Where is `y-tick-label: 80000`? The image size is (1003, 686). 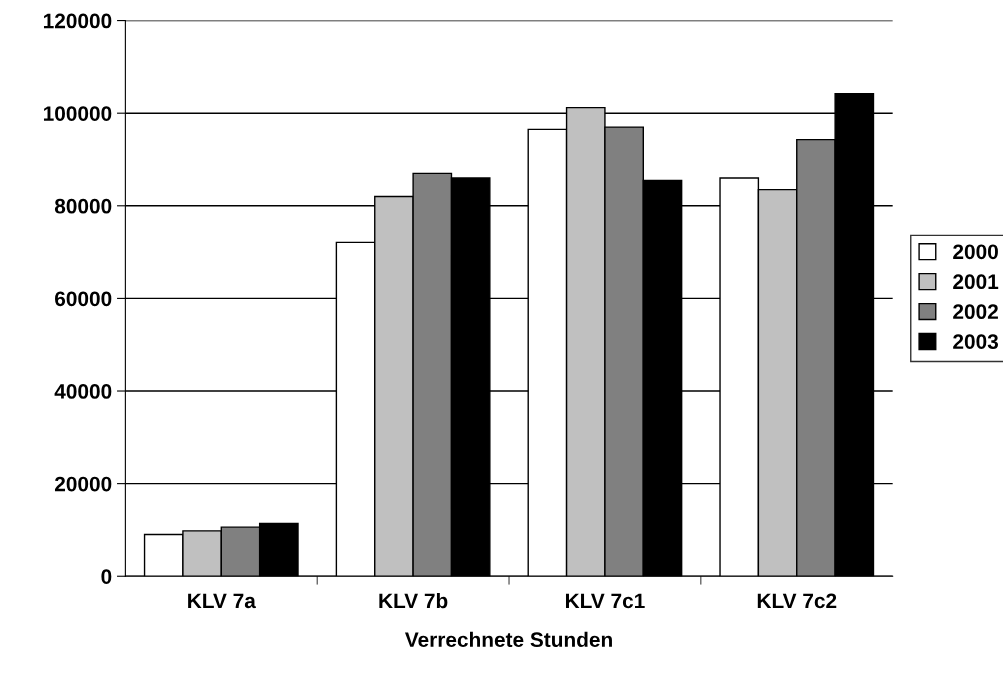 y-tick-label: 80000 is located at coordinates (83, 206).